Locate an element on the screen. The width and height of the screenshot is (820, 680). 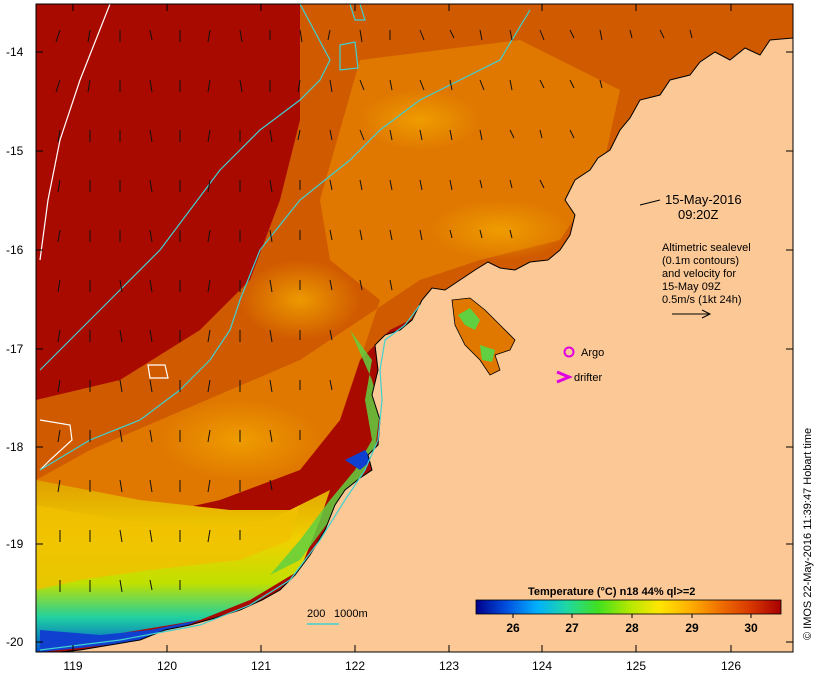
altimetry-line: 0.5m/s (1kt 24h) is located at coordinates (701, 300).